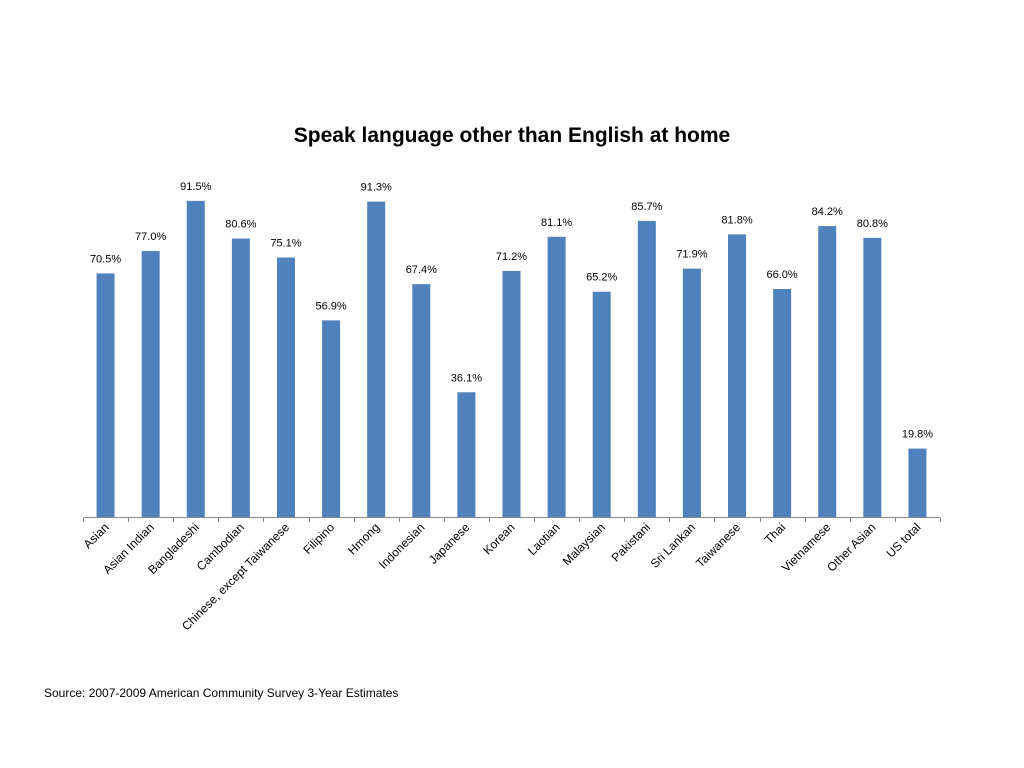 The image size is (1024, 768). Describe the element at coordinates (330, 306) in the screenshot. I see `data-label: 56.9%` at that location.